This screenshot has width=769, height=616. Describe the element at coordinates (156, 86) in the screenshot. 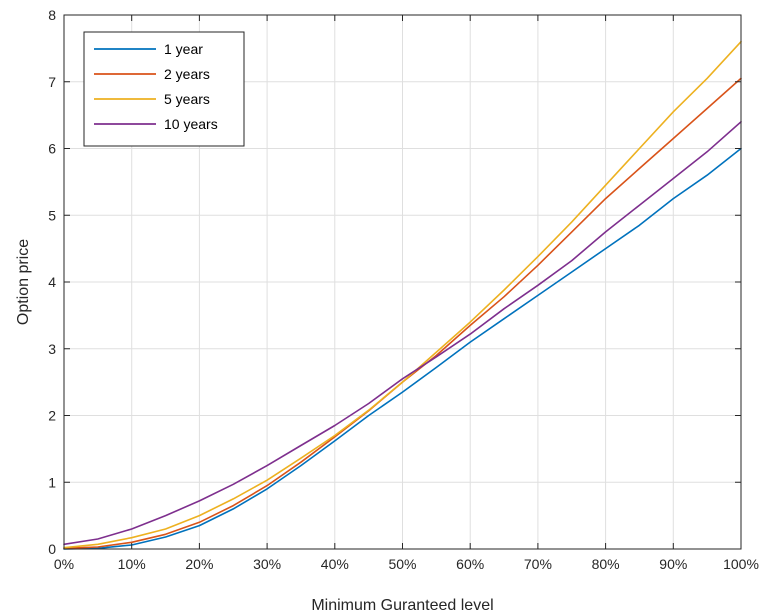

I see `legend-items: 1 year 2 years 5 years 10 years` at that location.